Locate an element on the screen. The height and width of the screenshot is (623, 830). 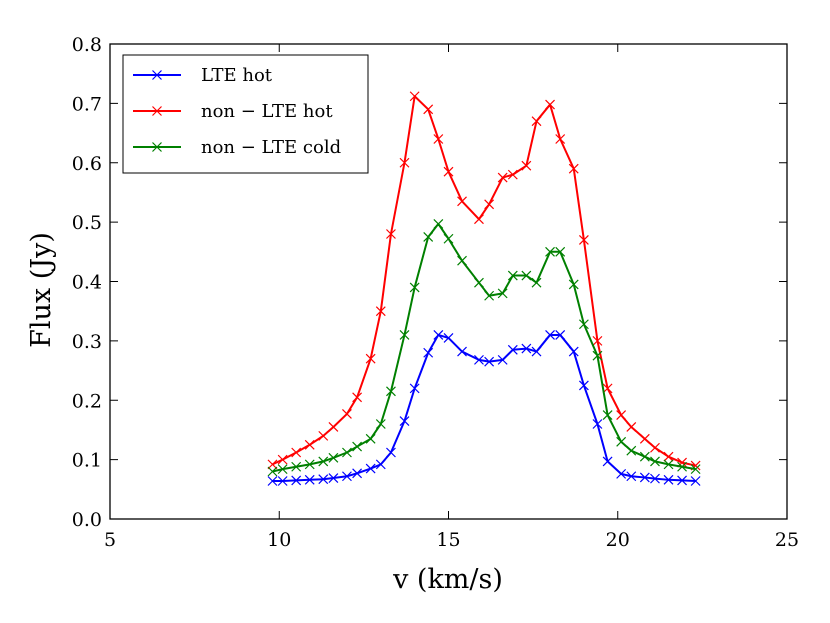
y-tick-label: 0.1 is located at coordinates (87, 461).